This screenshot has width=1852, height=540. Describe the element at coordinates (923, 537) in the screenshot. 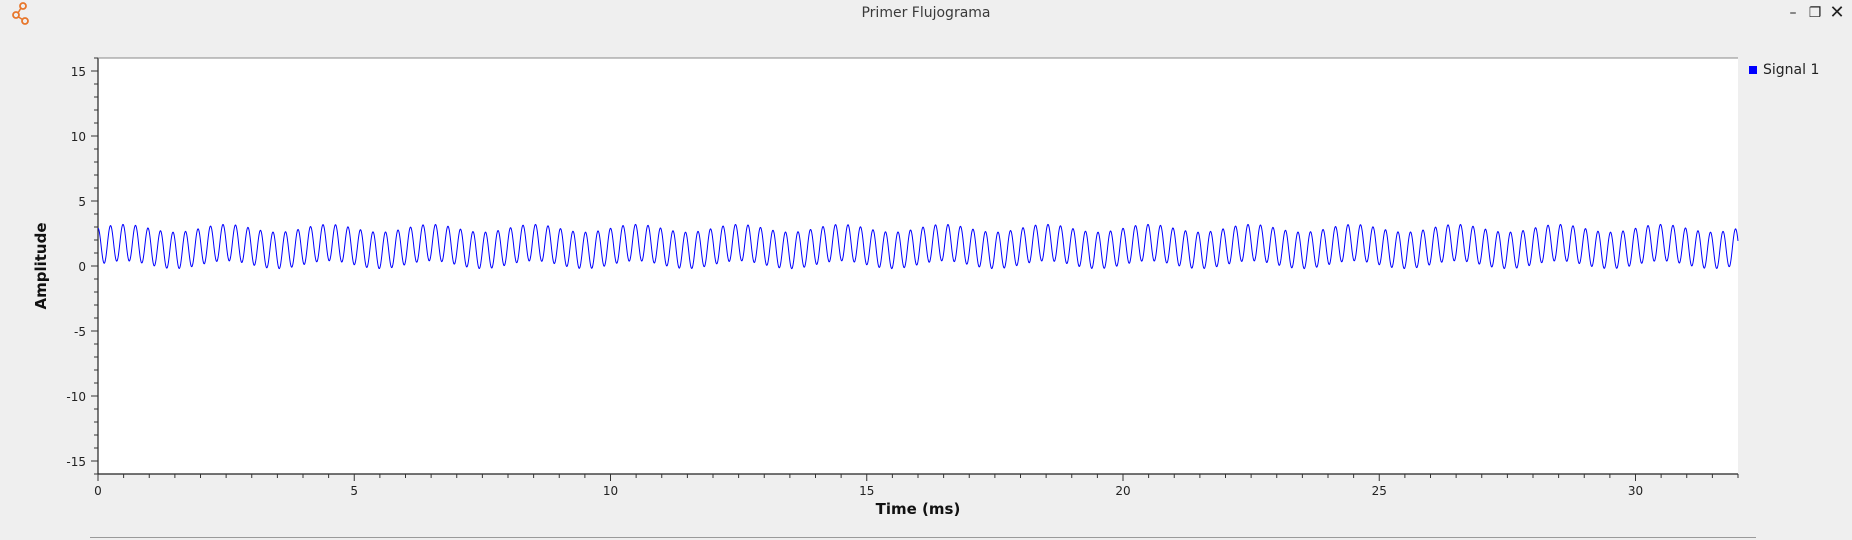

I see `divider` at that location.